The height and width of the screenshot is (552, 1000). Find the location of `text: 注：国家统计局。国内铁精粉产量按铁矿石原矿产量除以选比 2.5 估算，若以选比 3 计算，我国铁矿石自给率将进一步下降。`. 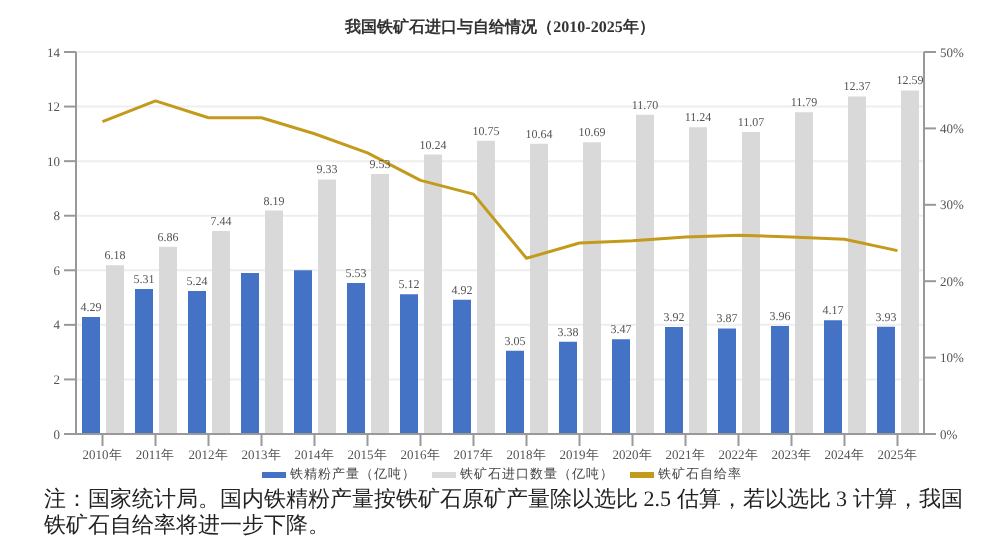

text: 注：国家统计局。国内铁精粉产量按铁矿石原矿产量除以选比 2.5 估算，若以选比 3 计算，我国铁矿石自给率将进一步下降。 is located at coordinates (503, 512).